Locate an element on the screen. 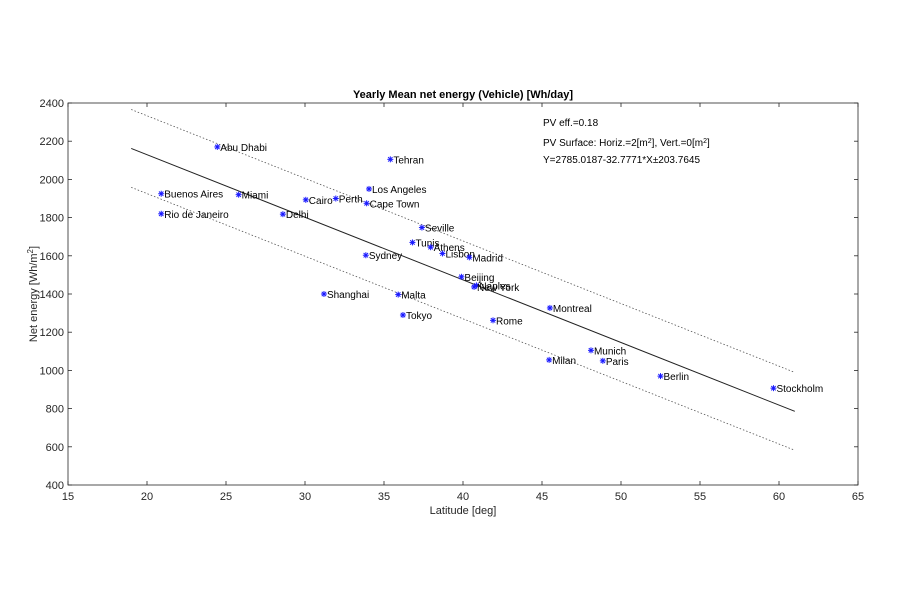 Image resolution: width=900 pixels, height=600 pixels. point-label: Lisbon is located at coordinates (459, 255).